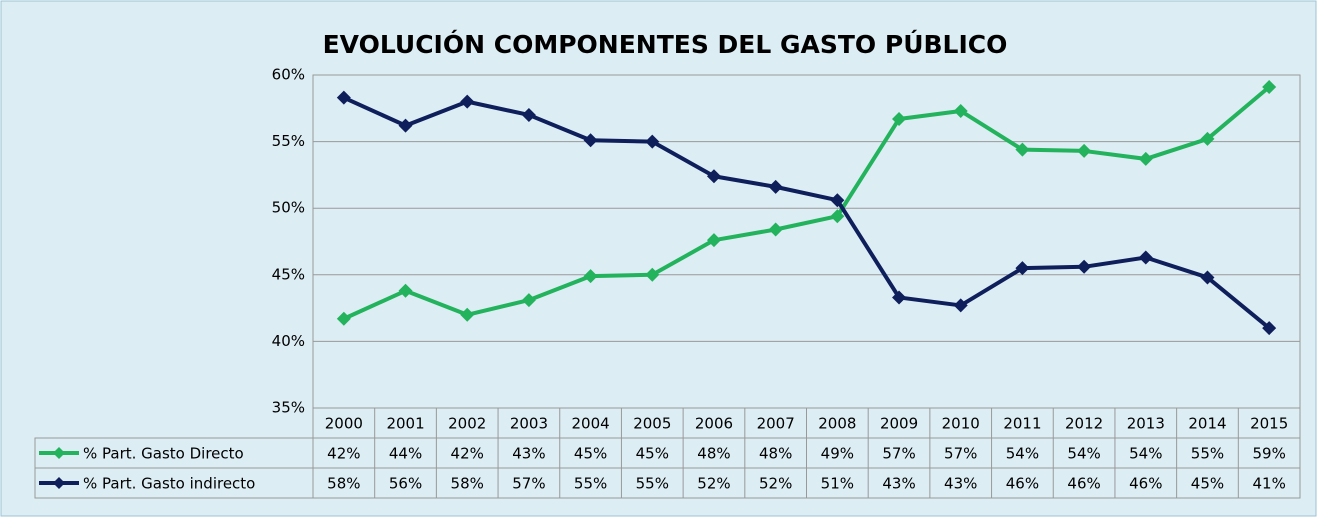  I want to click on x-tick-label: 2015, so click(1269, 424).